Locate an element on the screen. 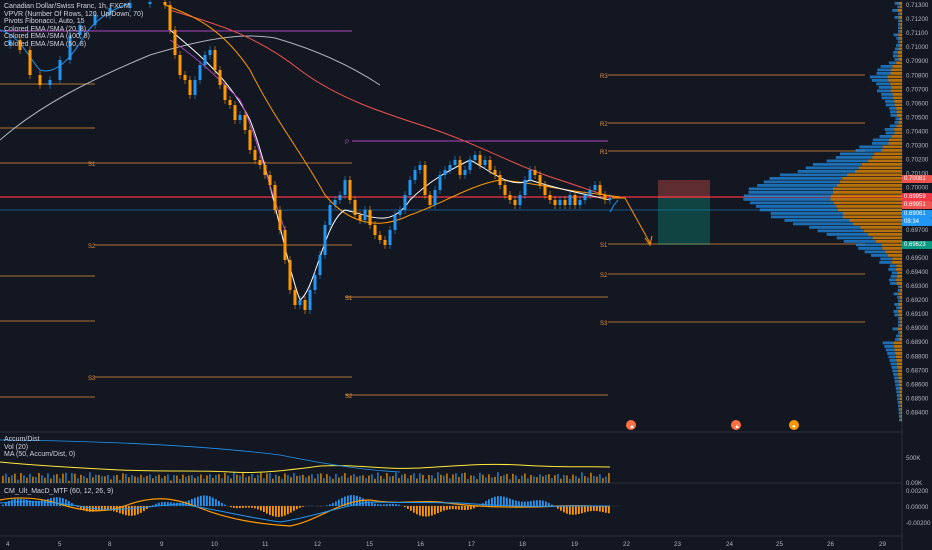 This screenshot has height=550, width=932. price-axis-label: 0.71200 is located at coordinates (917, 19).